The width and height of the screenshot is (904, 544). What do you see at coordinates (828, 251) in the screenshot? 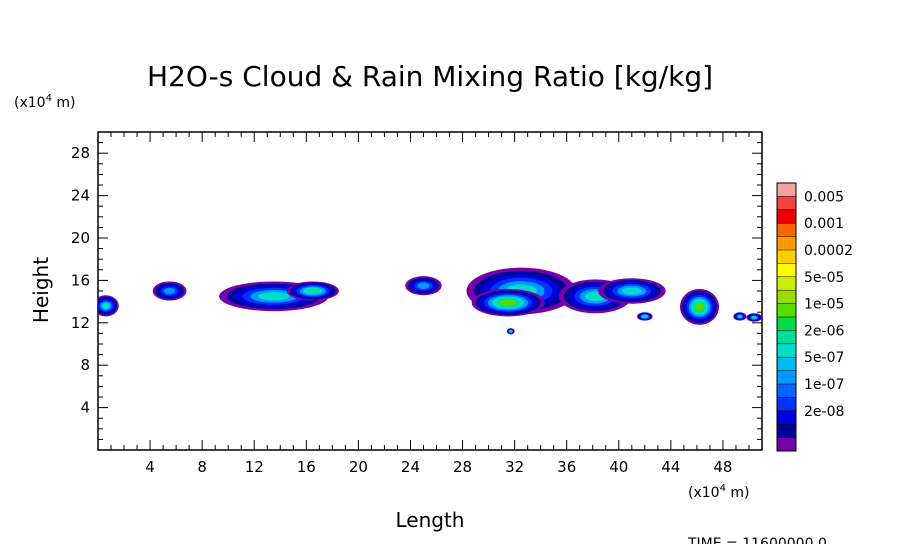
I see `colorbar-label: 0.0002` at bounding box center [828, 251].